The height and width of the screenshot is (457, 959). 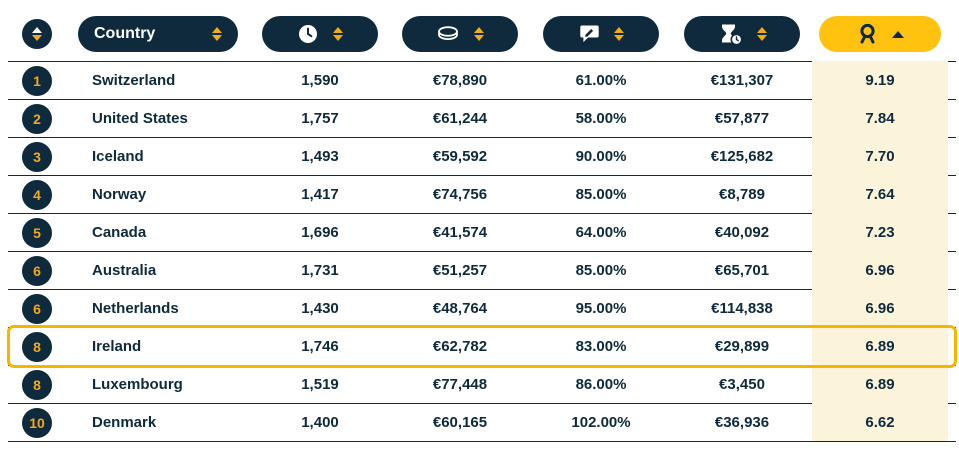 I want to click on score-cell: 7.23, so click(x=880, y=231).